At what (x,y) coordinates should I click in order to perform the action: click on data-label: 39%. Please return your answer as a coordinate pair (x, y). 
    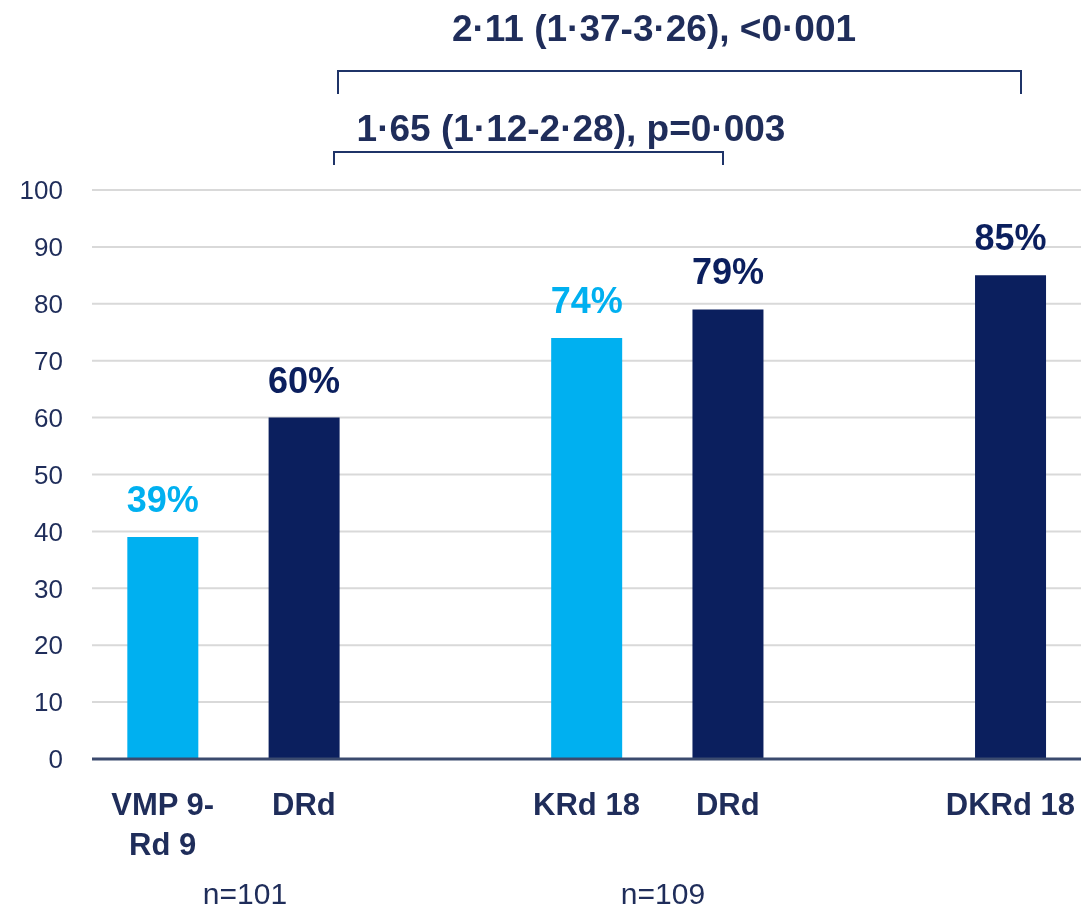
    Looking at the image, I should click on (162, 500).